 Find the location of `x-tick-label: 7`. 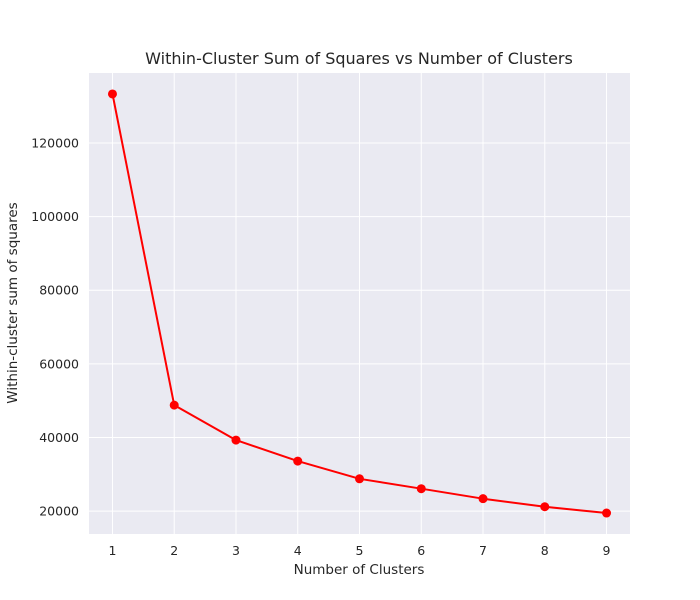

x-tick-label: 7 is located at coordinates (483, 550).